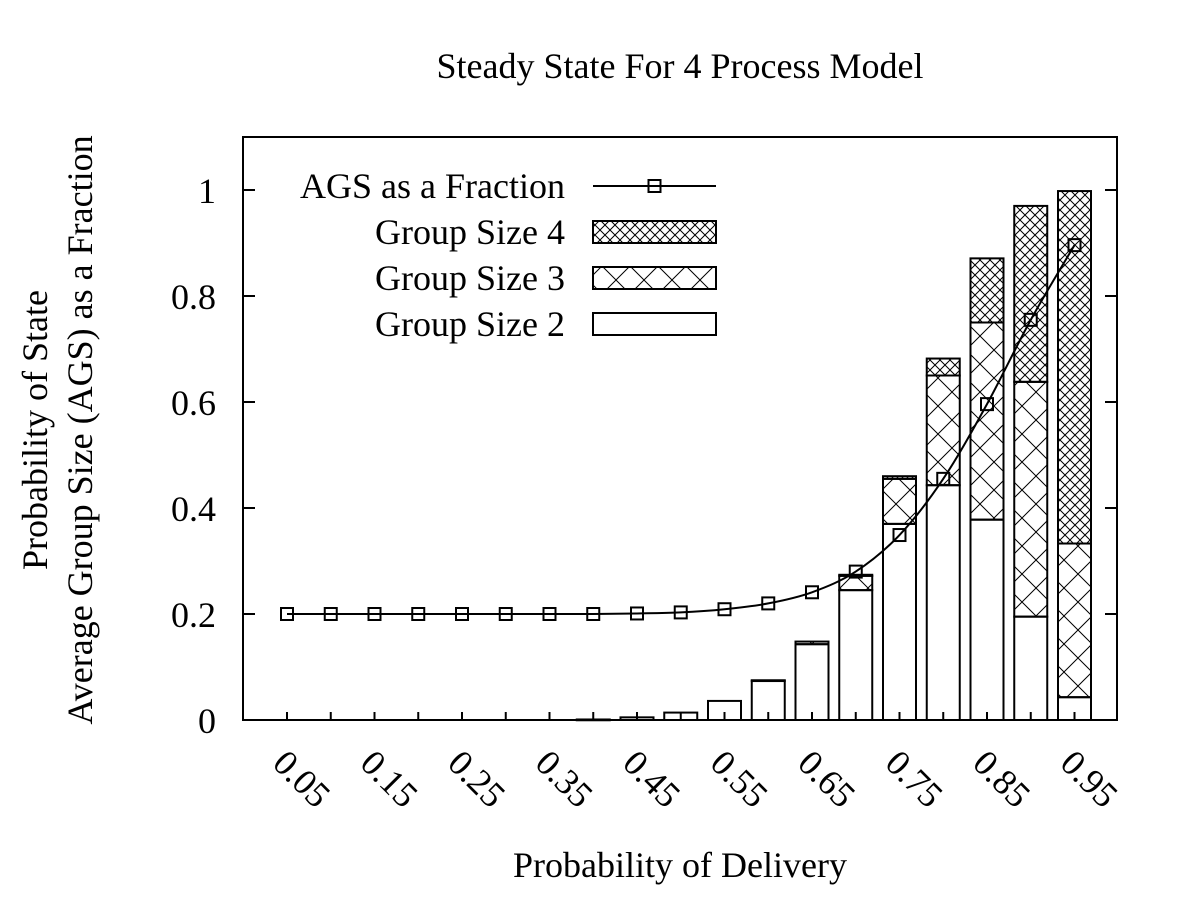  I want to click on ags-marker-0.85, so click(987, 404).